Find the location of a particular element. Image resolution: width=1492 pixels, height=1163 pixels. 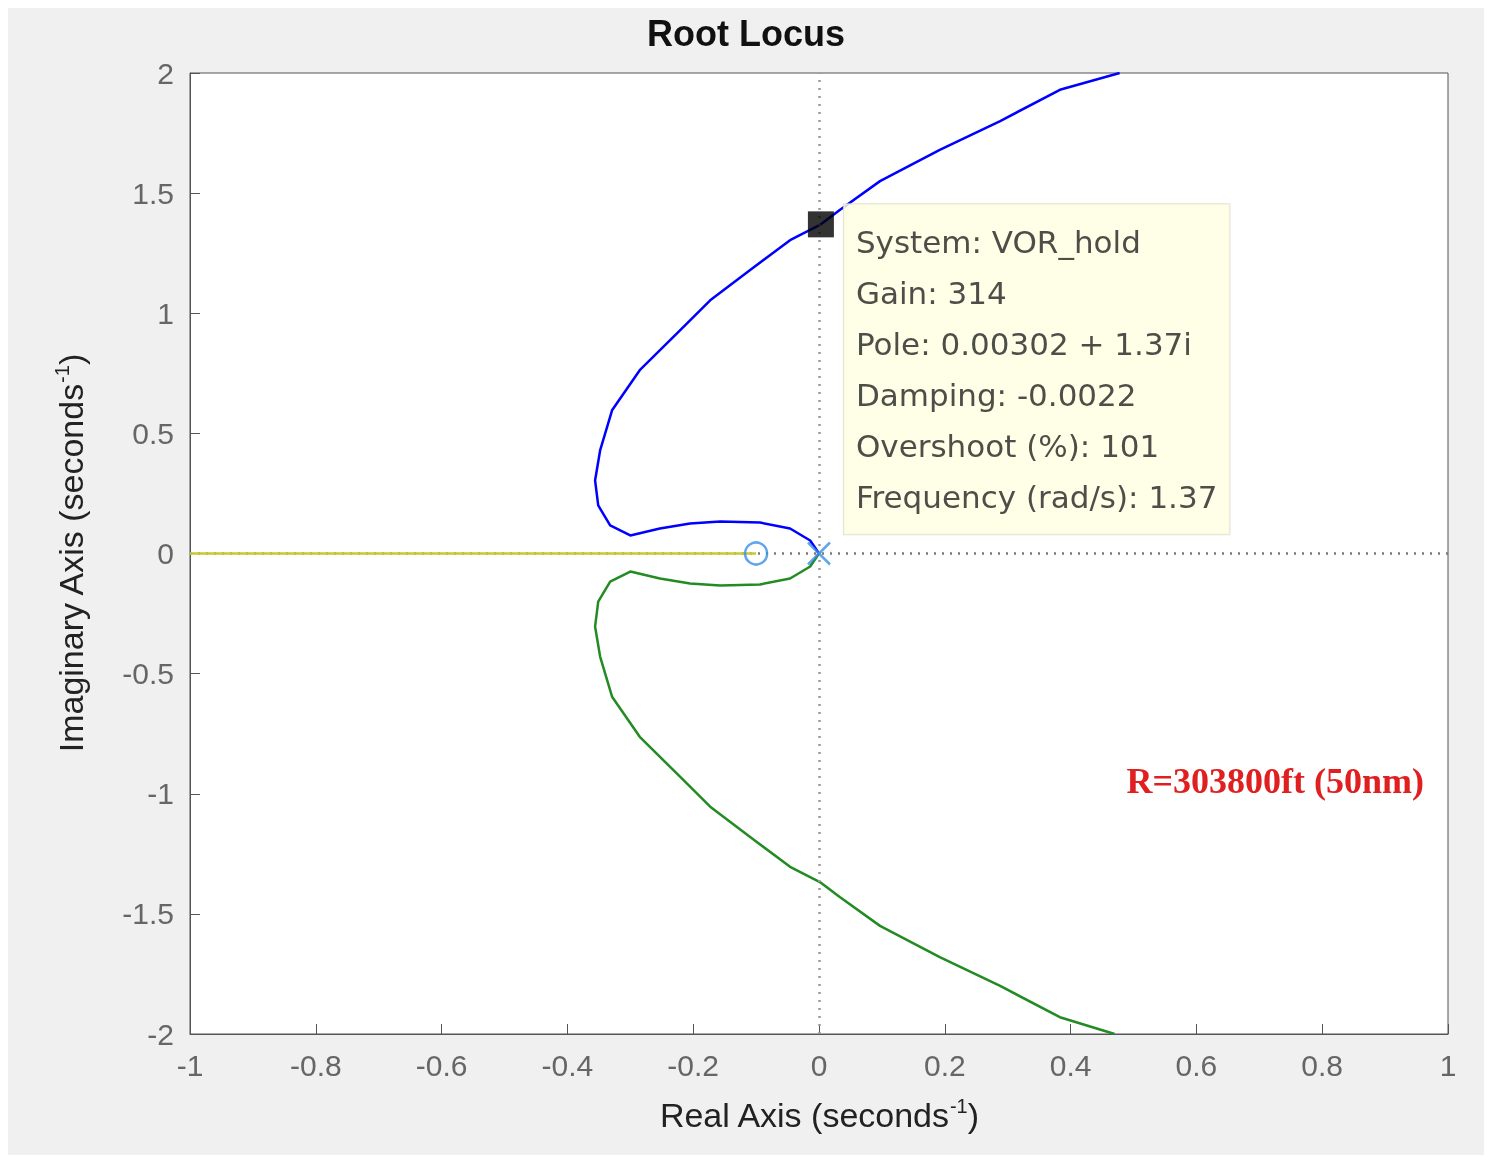

x-tick-label: 1 is located at coordinates (1448, 1065).